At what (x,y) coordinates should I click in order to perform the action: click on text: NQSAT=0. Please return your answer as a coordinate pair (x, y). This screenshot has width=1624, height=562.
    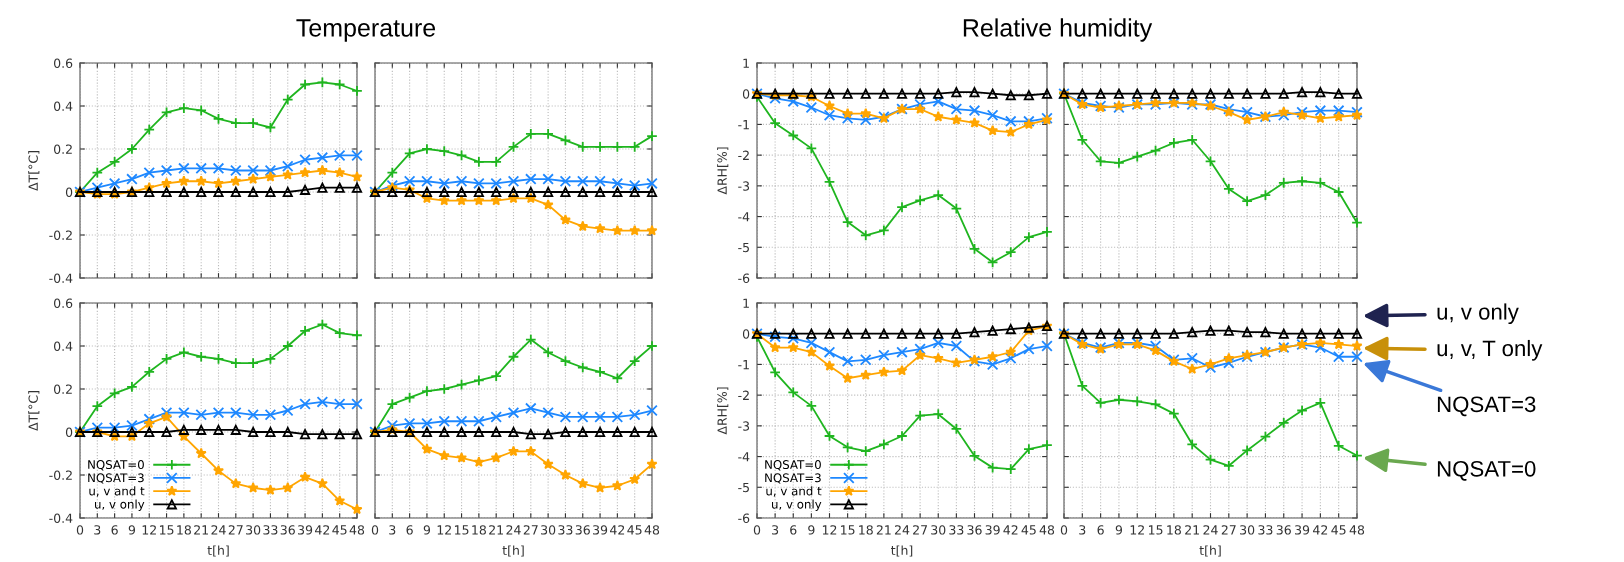
    Looking at the image, I should click on (1486, 470).